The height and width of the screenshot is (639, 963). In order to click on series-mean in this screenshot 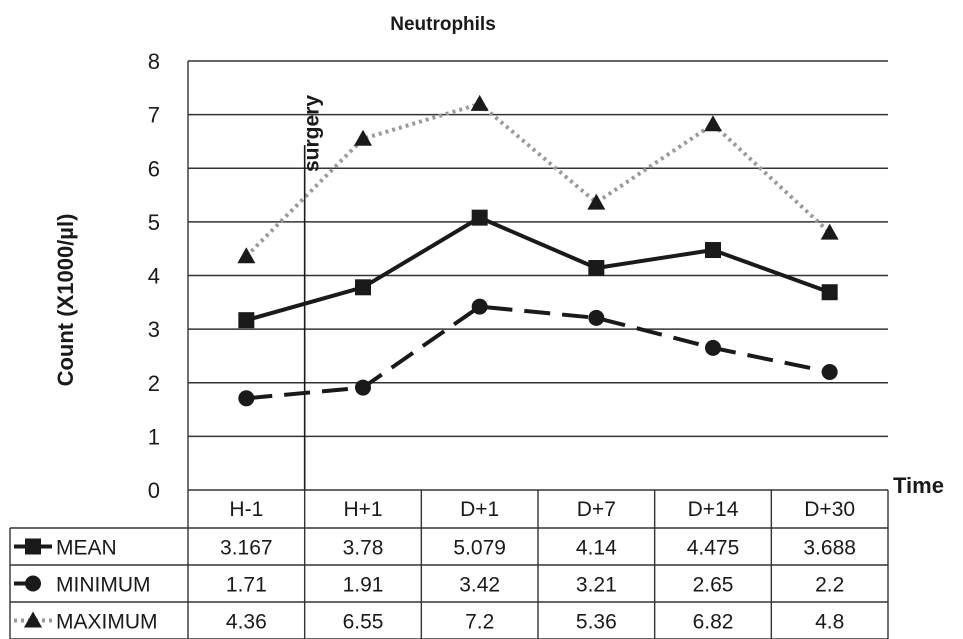, I will do `click(538, 269)`.